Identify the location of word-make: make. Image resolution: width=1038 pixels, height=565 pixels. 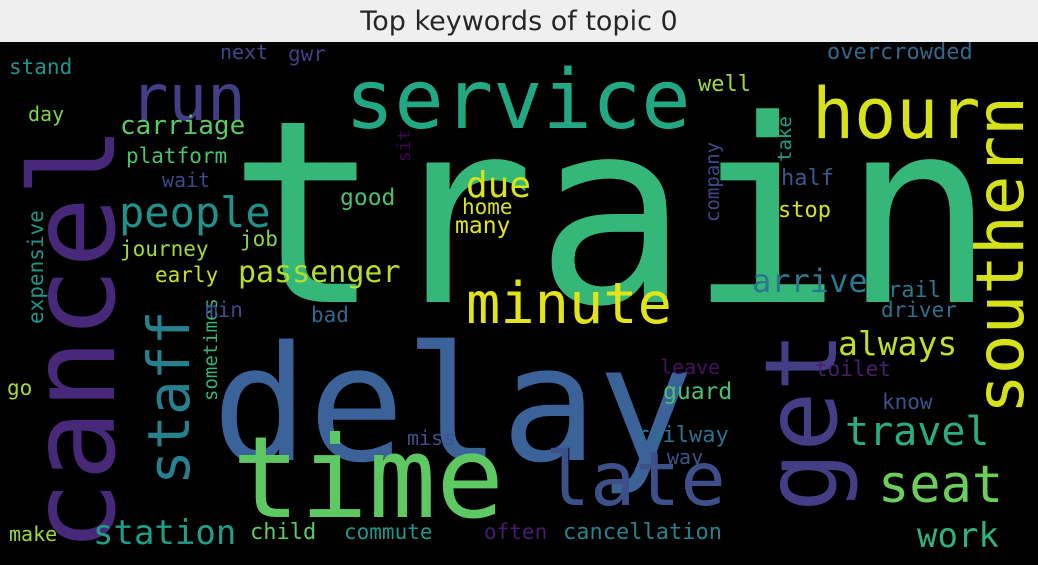
(33, 534).